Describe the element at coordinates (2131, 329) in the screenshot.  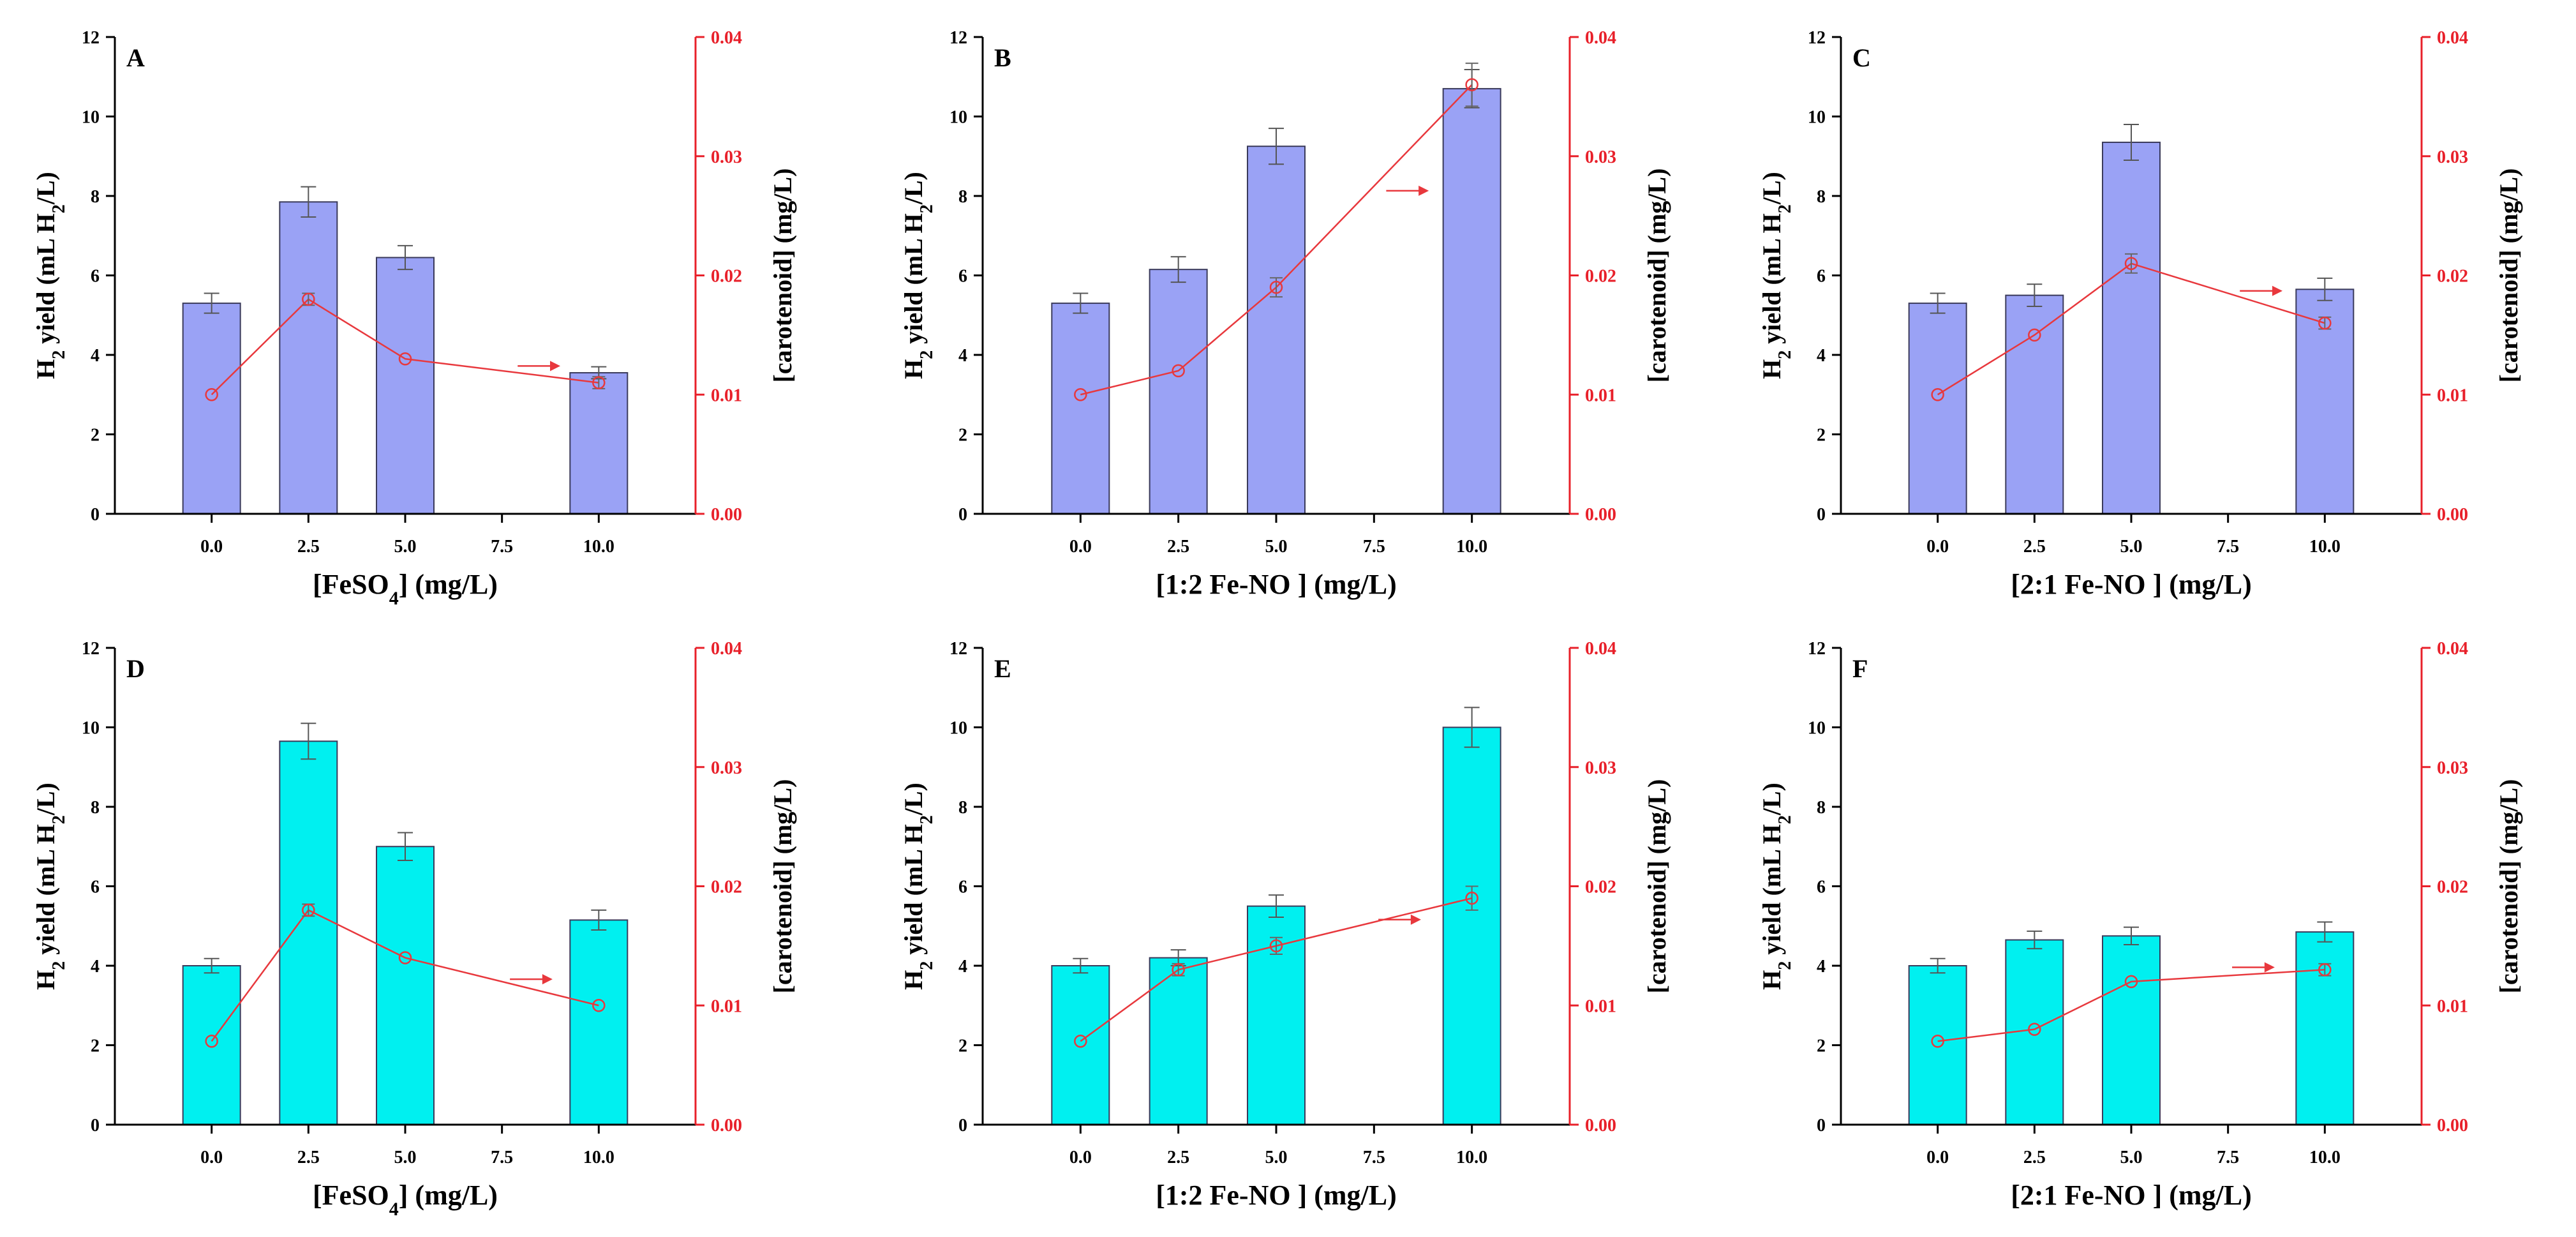
I see `carotenoid-line` at that location.